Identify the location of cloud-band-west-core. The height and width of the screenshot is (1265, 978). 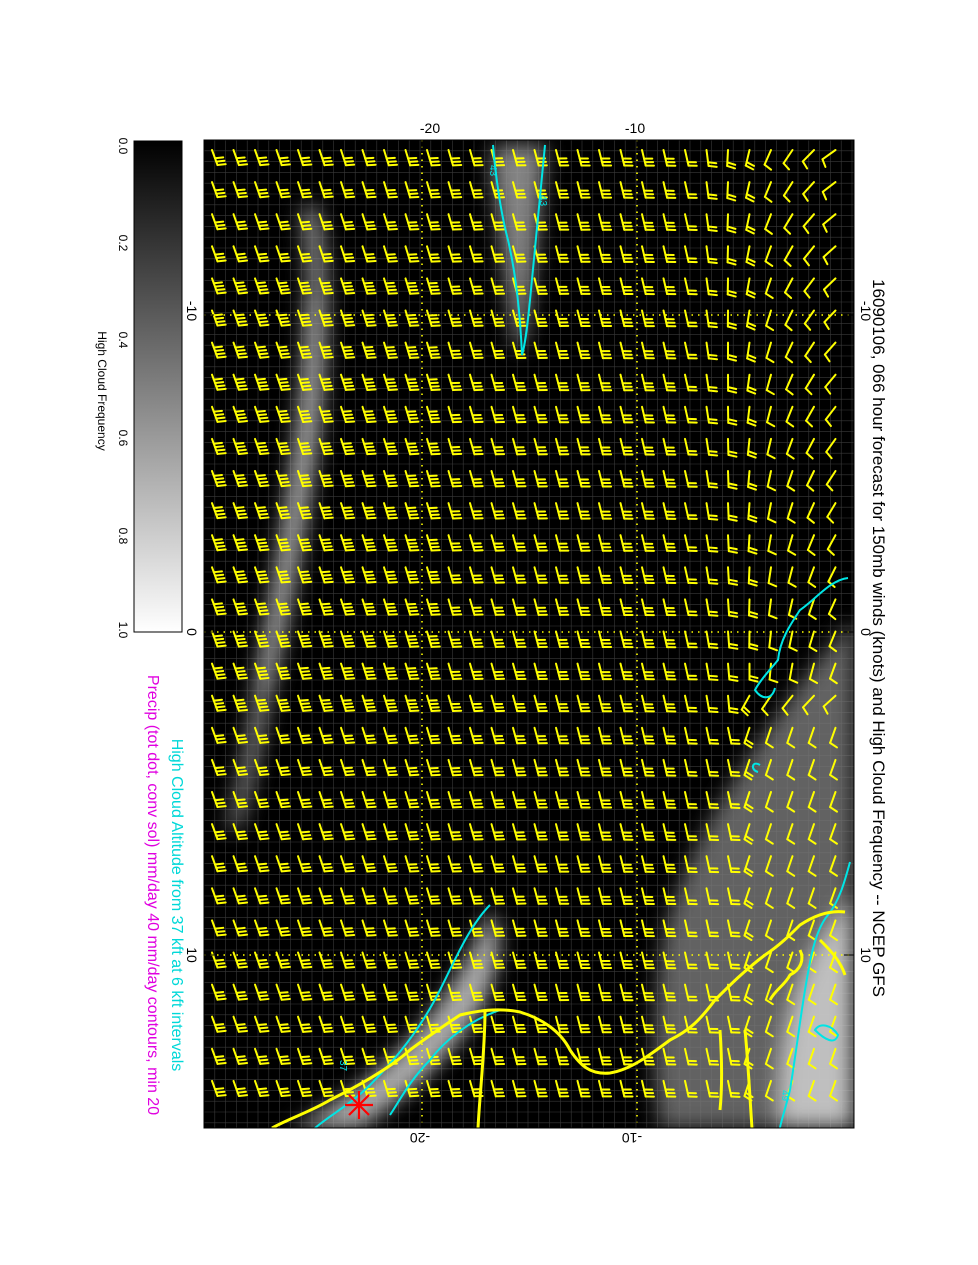
(285, 495).